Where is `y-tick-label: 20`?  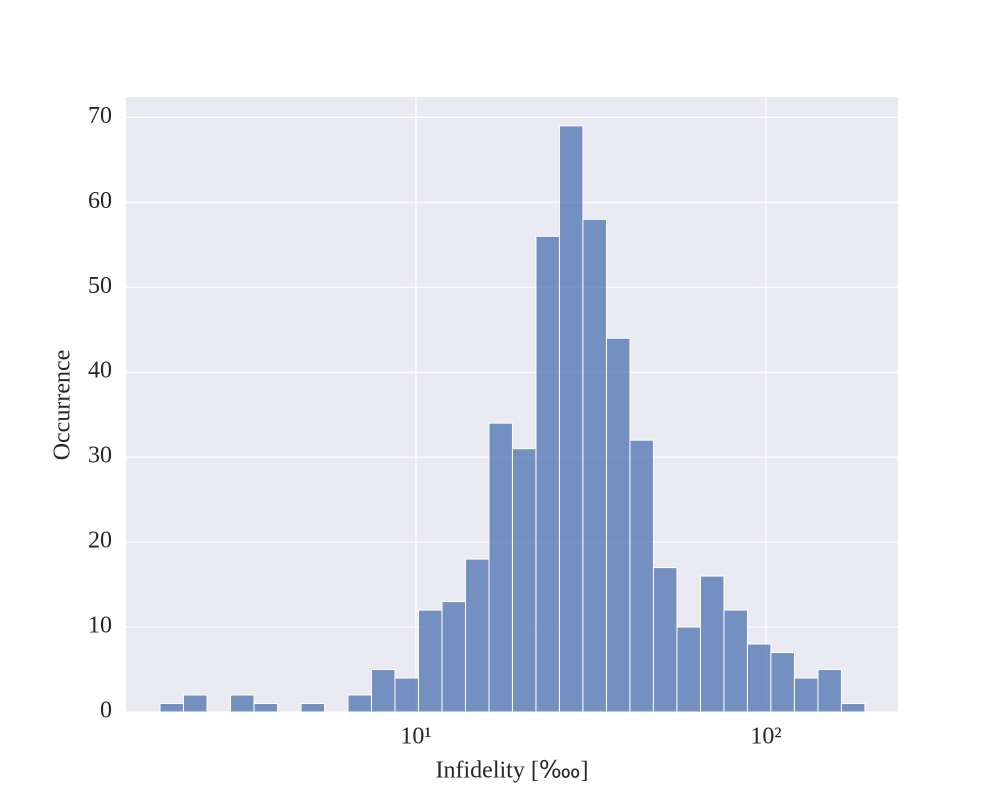 y-tick-label: 20 is located at coordinates (100, 541).